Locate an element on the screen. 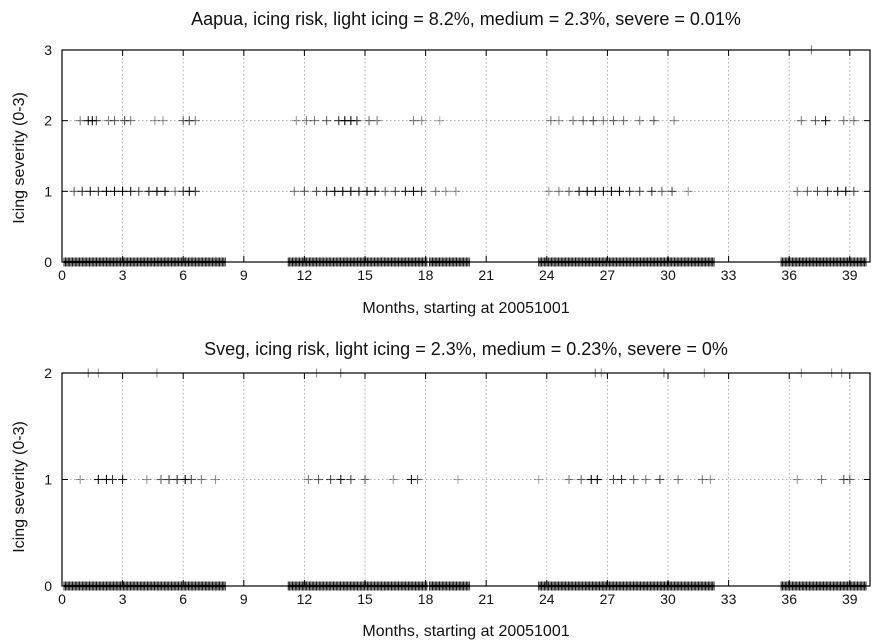 The image size is (879, 640). sveg-x-tick-label: 33 is located at coordinates (729, 599).